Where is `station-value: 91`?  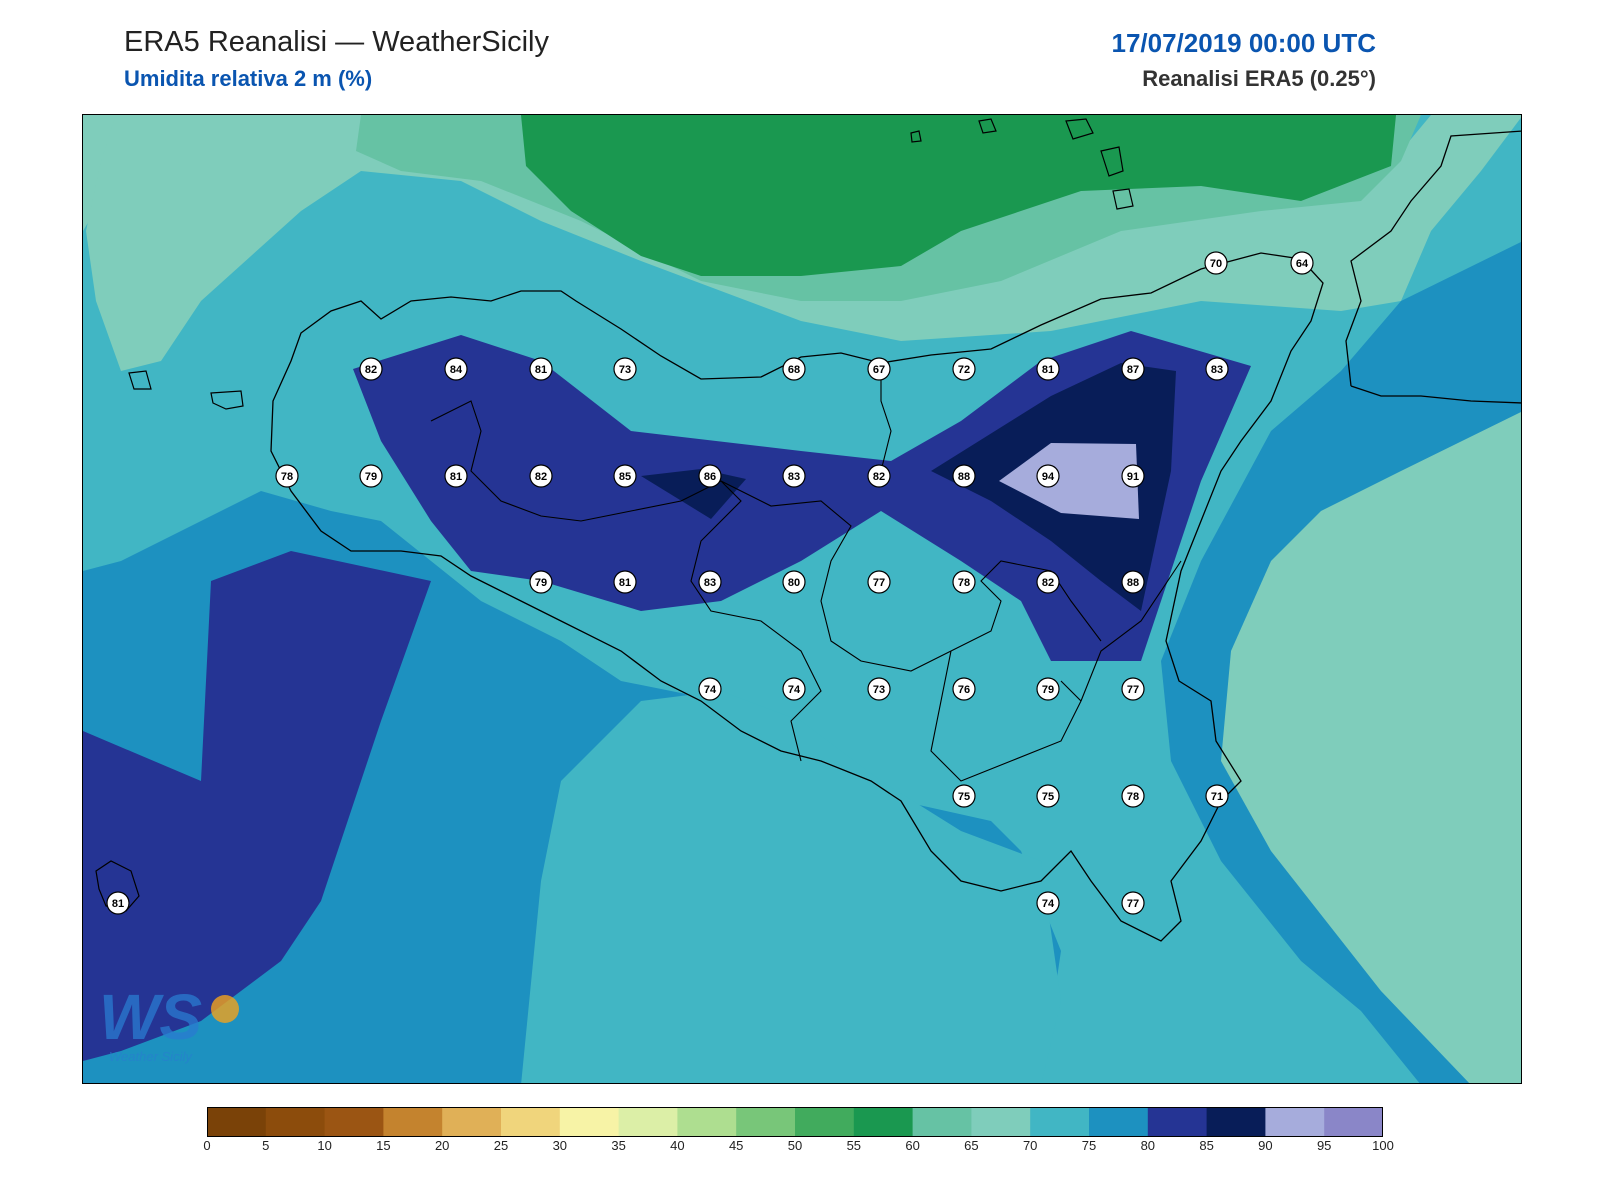 station-value: 91 is located at coordinates (1133, 477).